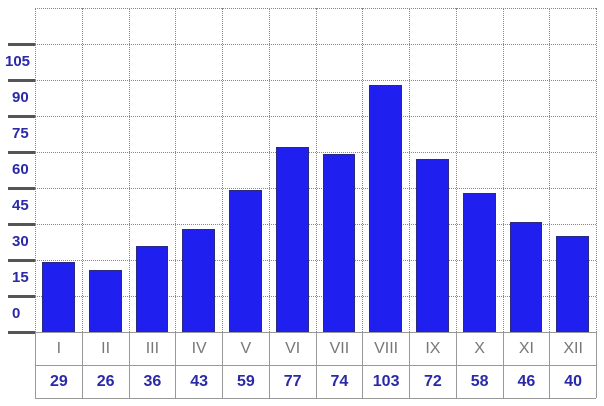 The height and width of the screenshot is (406, 604). Describe the element at coordinates (245, 348) in the screenshot. I see `month-label: V` at that location.